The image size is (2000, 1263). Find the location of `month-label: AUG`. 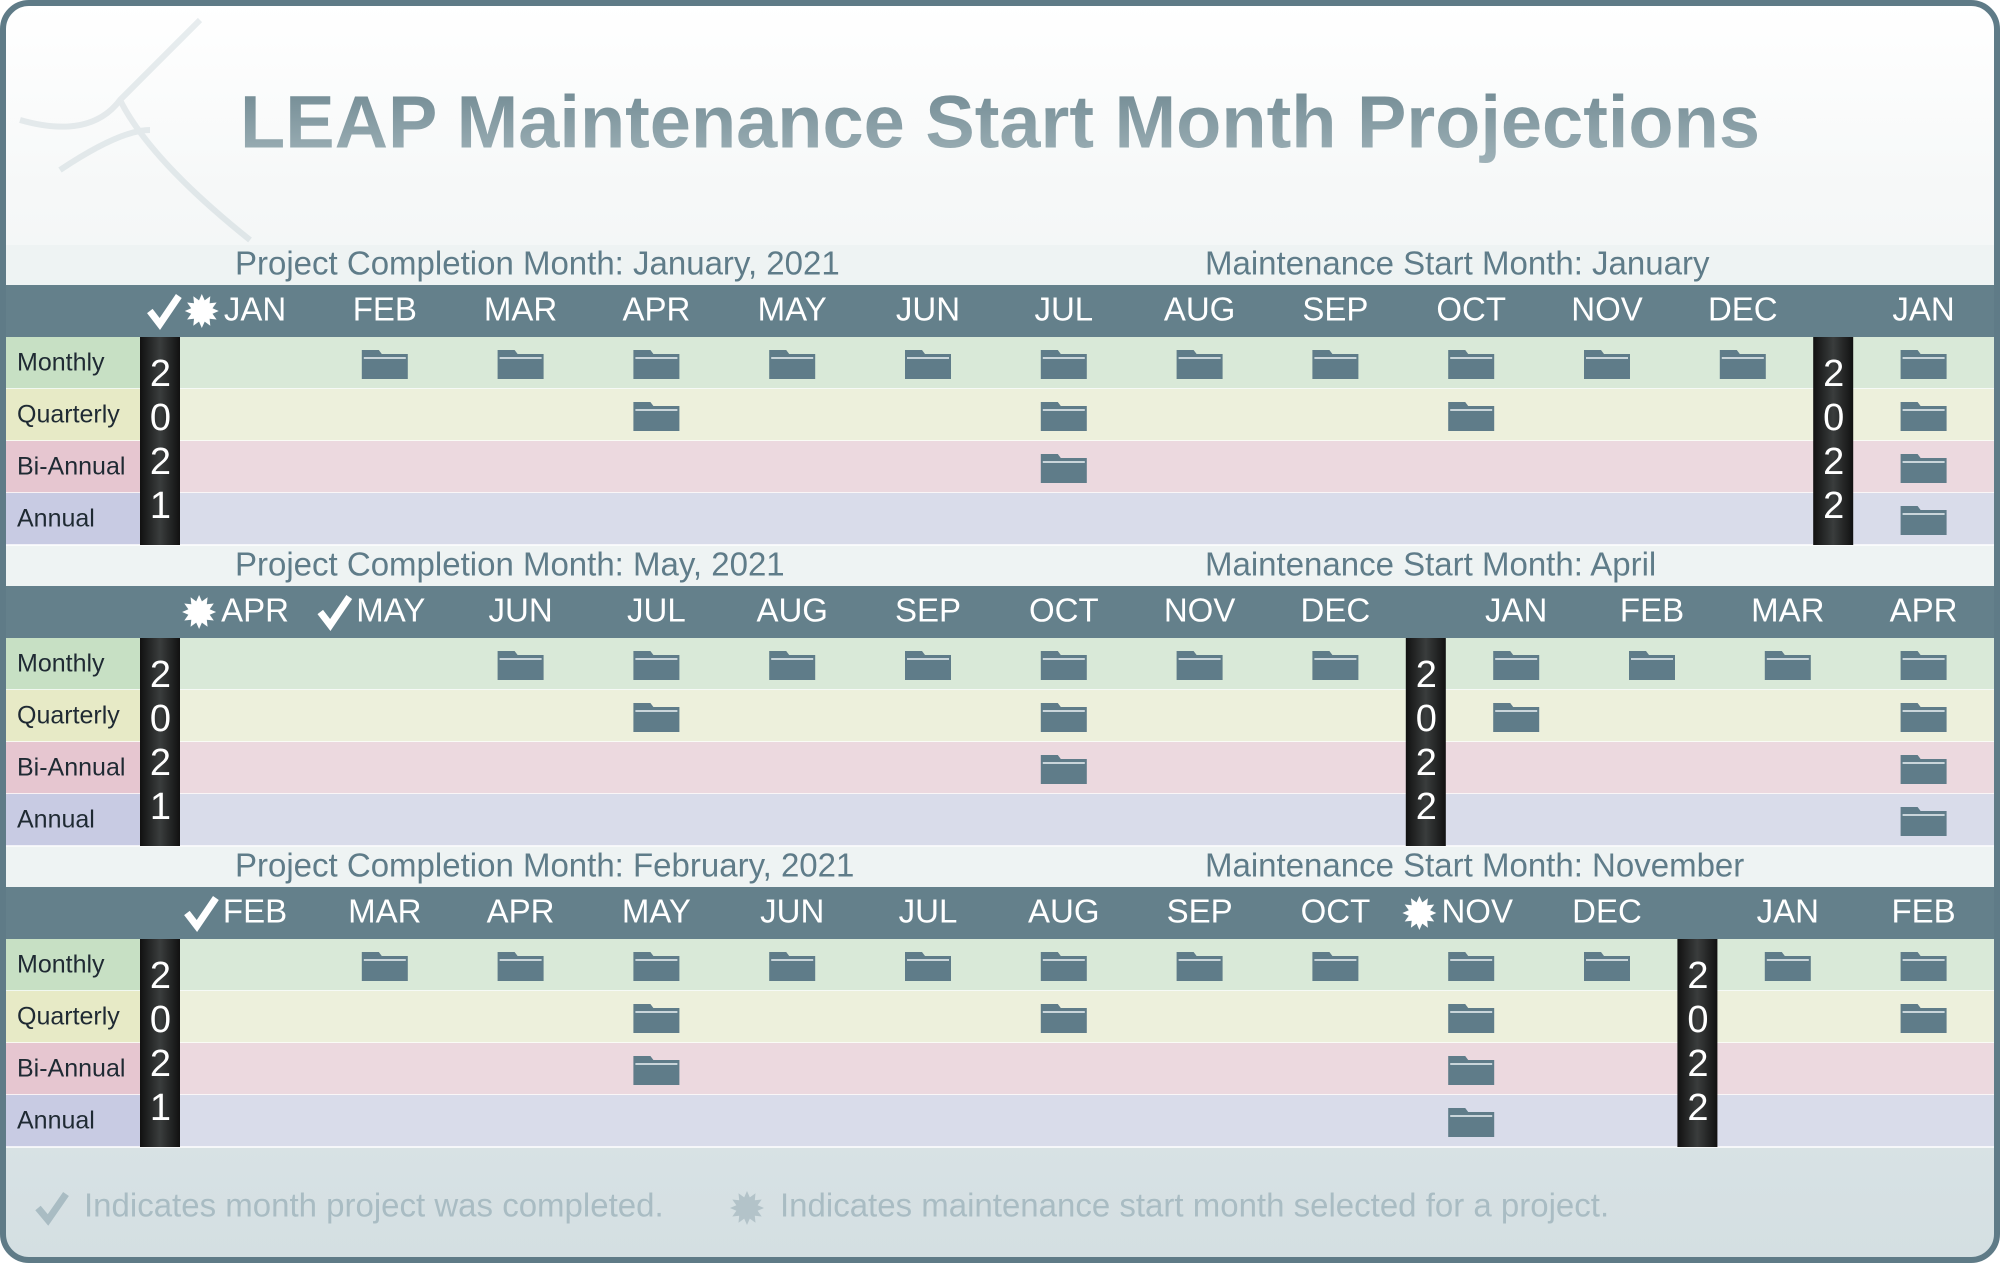

month-label: AUG is located at coordinates (1200, 309).